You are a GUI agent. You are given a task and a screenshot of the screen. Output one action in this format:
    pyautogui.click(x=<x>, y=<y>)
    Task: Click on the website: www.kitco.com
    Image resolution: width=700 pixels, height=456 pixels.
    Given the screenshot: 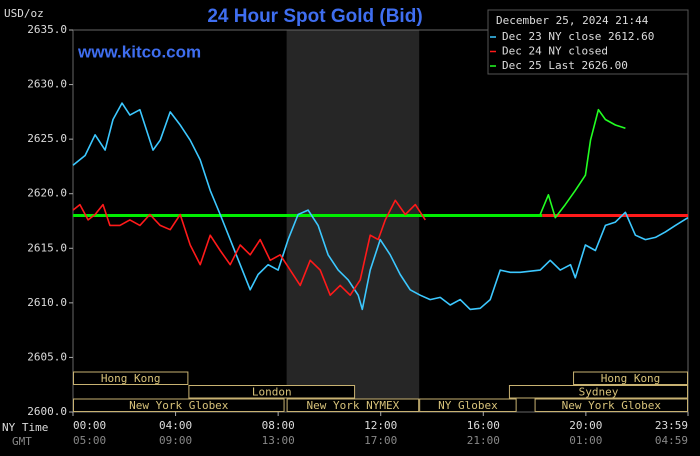 What is the action you would take?
    pyautogui.click(x=139, y=51)
    